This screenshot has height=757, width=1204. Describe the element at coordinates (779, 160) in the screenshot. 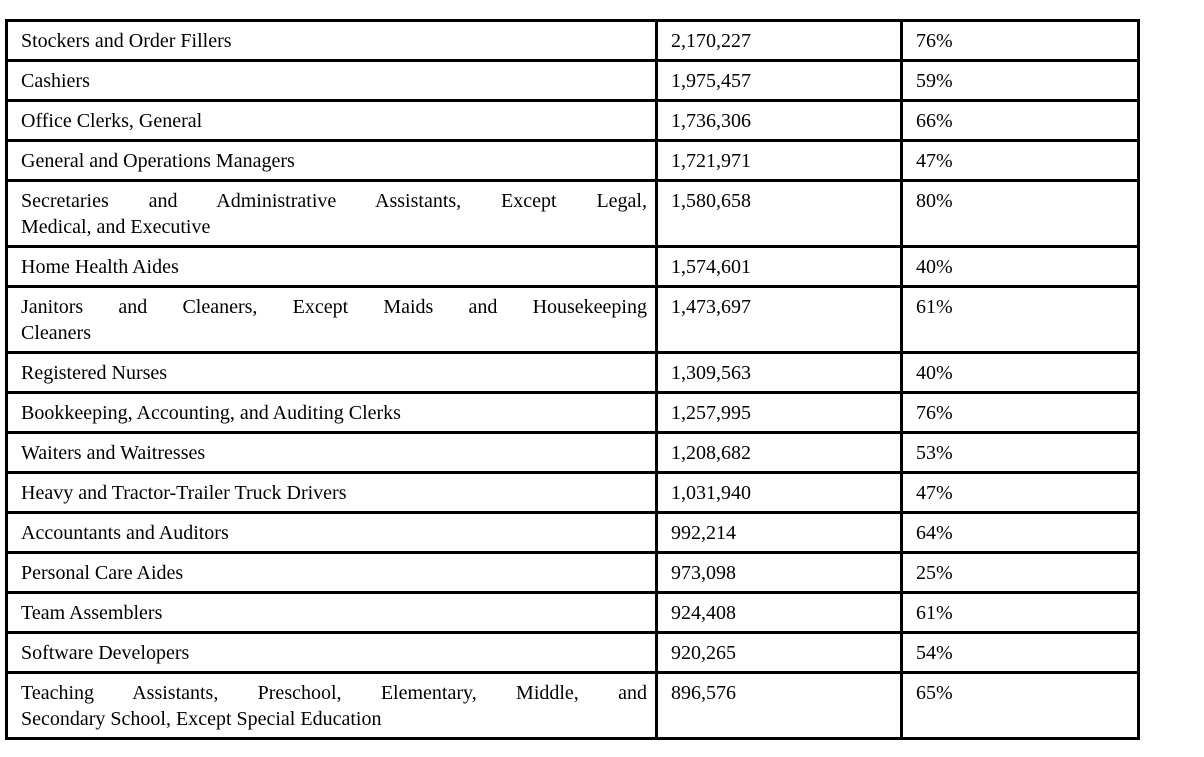

I see `employment-cell: 1,721,971` at that location.